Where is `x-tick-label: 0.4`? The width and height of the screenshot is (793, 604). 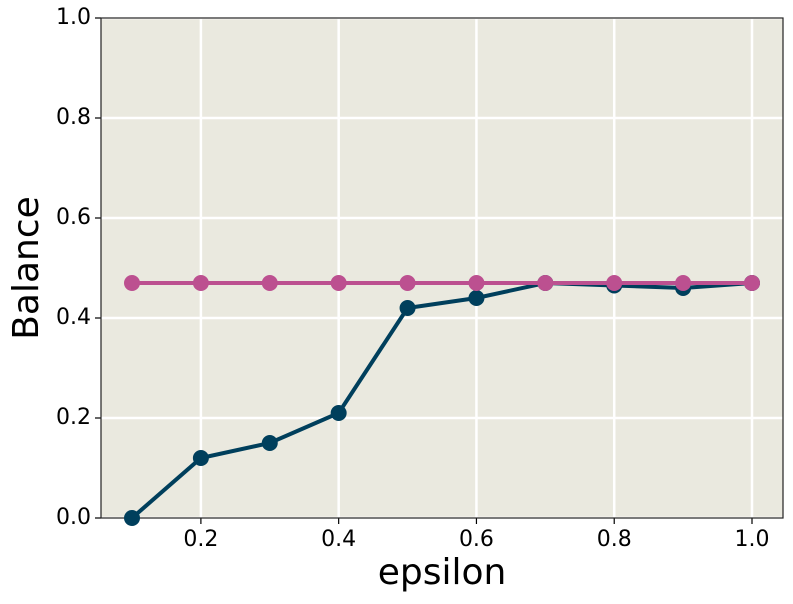 x-tick-label: 0.4 is located at coordinates (338, 539).